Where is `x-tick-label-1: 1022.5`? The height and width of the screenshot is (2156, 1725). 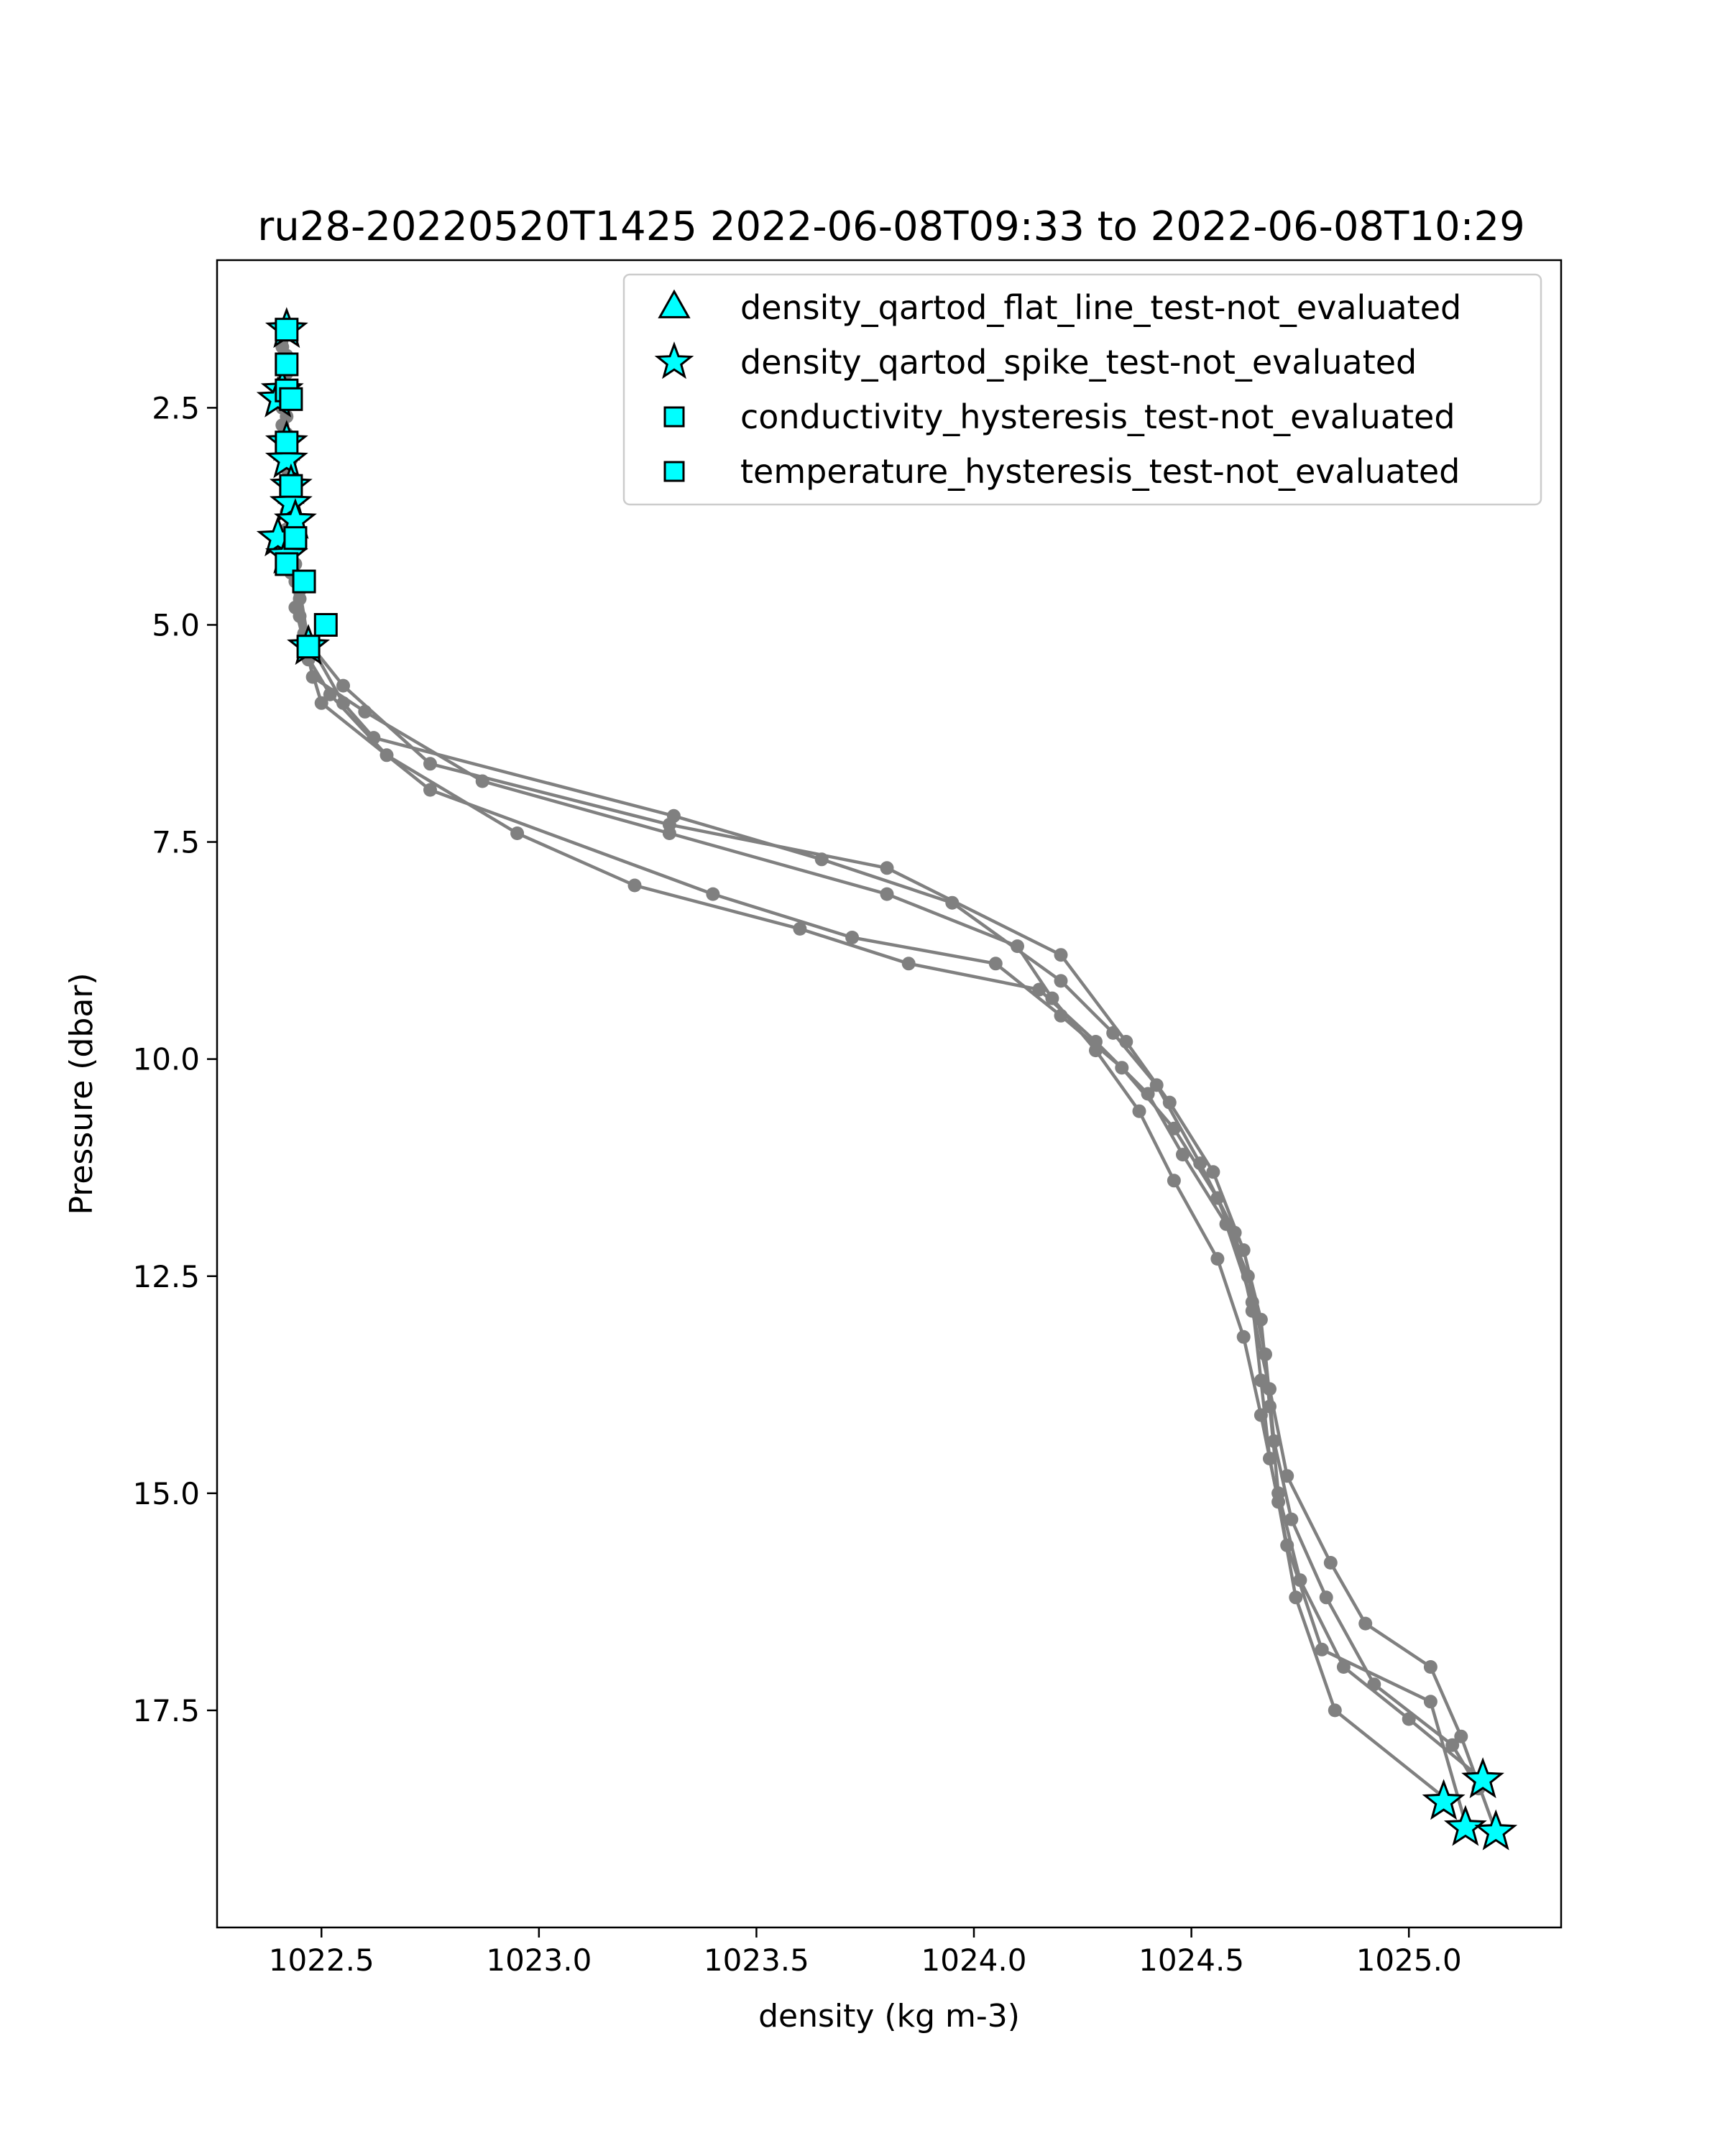
x-tick-label-1: 1022.5 is located at coordinates (321, 1960).